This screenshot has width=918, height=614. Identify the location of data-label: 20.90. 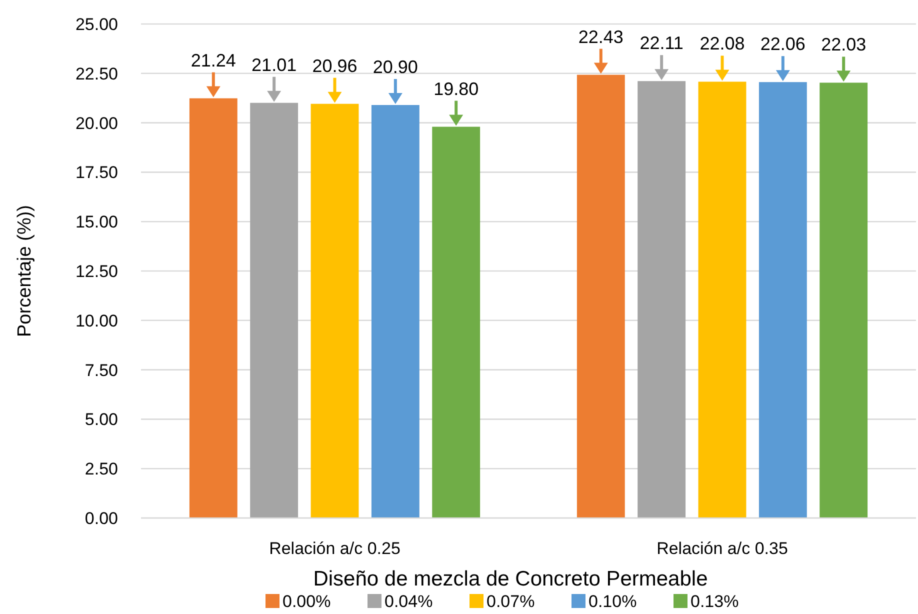
(395, 67).